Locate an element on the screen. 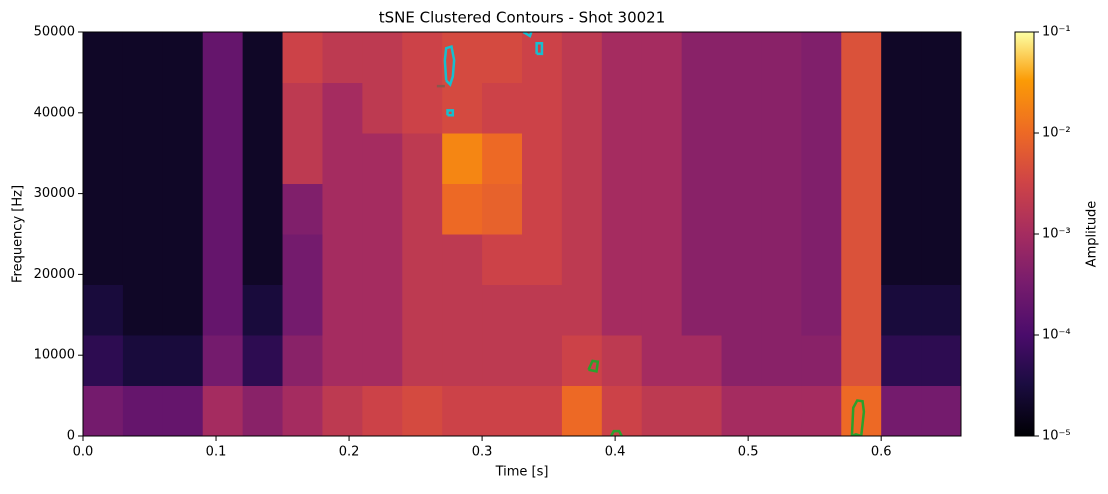 This screenshot has height=494, width=1108. y-tick-label: 20000 is located at coordinates (54, 274).